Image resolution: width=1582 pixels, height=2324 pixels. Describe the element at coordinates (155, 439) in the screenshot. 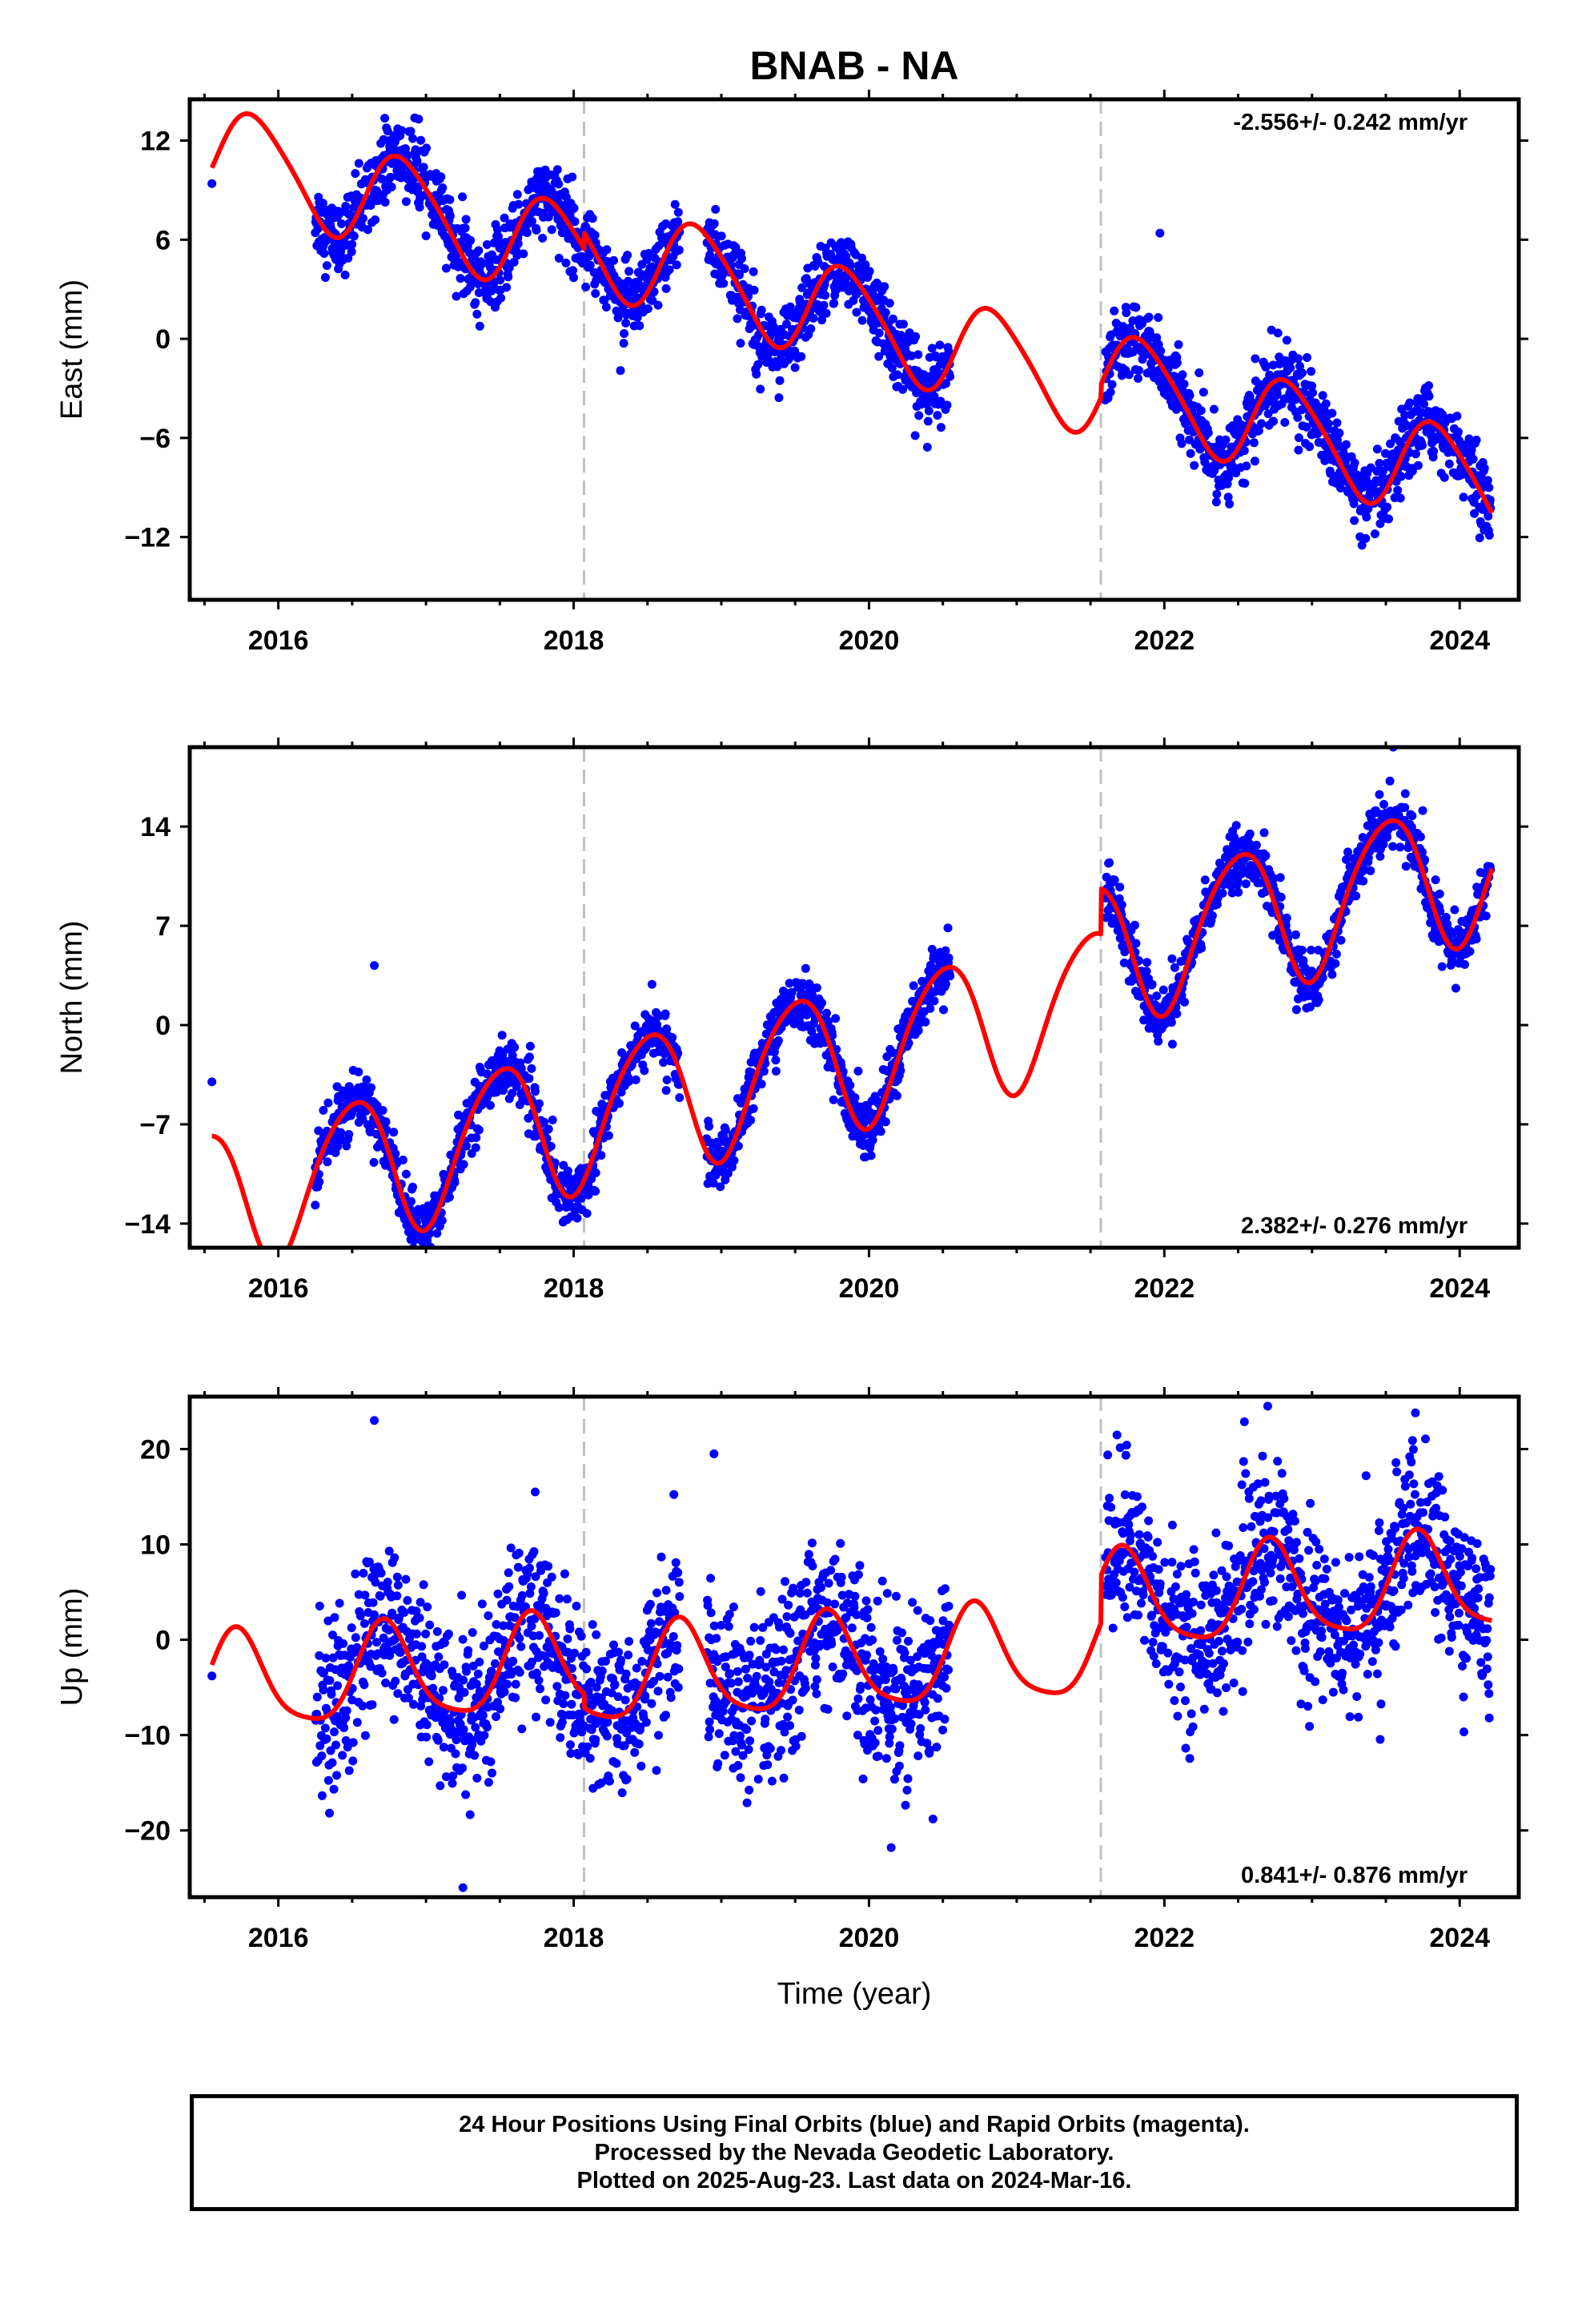

I see `y-tick-label: −6` at that location.